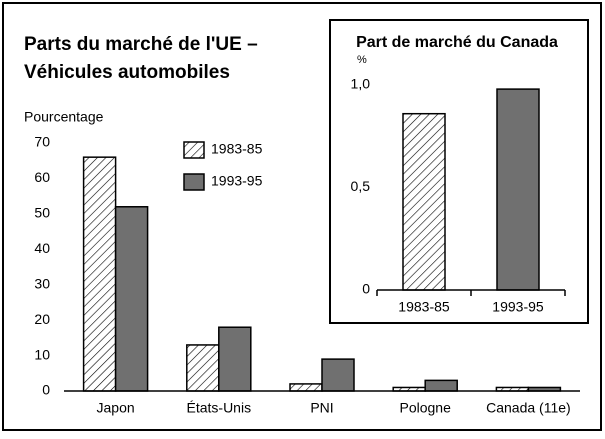 The image size is (605, 439). Describe the element at coordinates (42, 213) in the screenshot. I see `y-tick-label: 50` at that location.